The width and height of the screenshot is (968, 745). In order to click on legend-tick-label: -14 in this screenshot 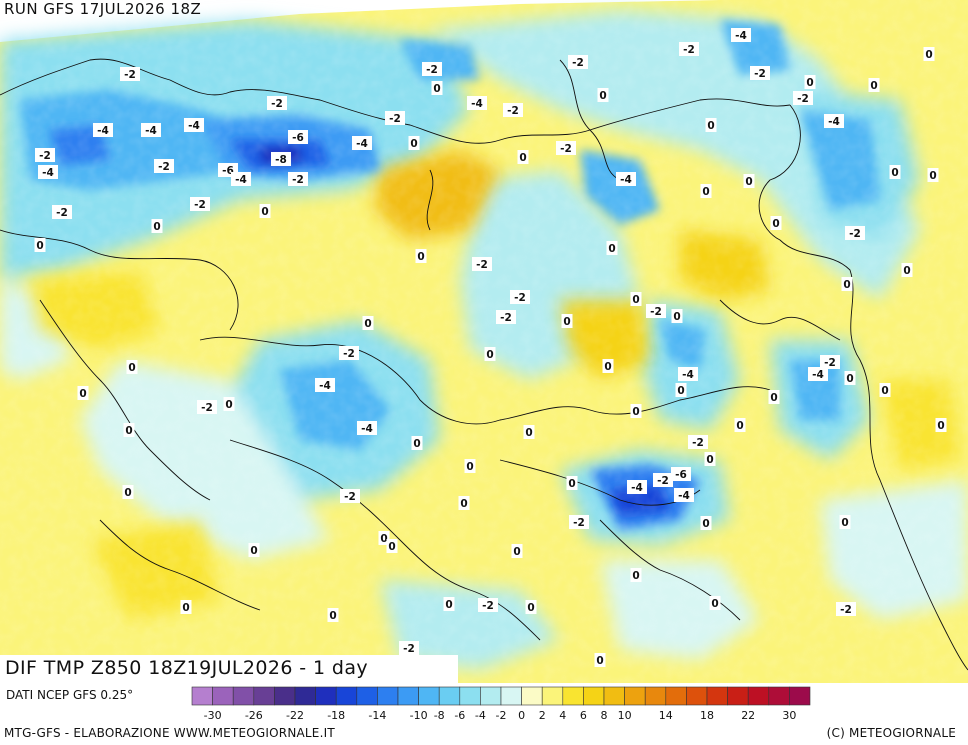, I will do `click(377, 715)`.